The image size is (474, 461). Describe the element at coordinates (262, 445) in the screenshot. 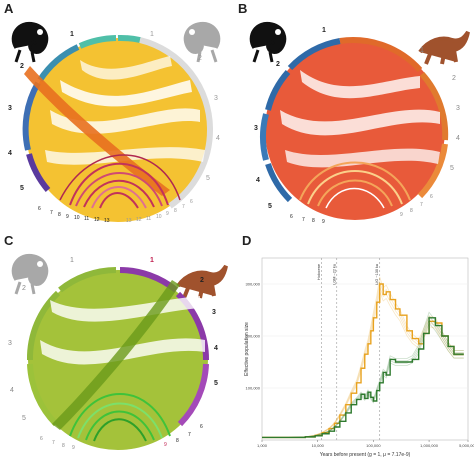

I see `x-tick-label: 1,000` at that location.